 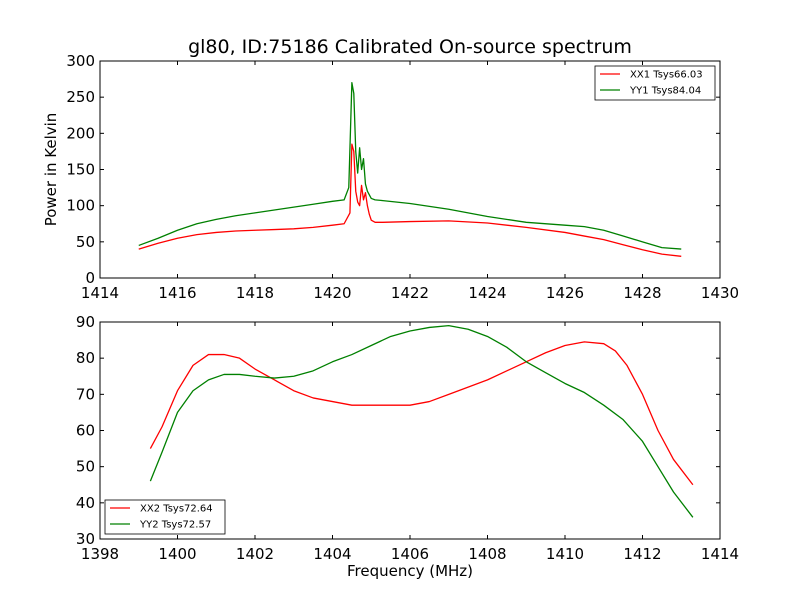 I want to click on bottom-x-tick-label: 1398, so click(x=100, y=554).